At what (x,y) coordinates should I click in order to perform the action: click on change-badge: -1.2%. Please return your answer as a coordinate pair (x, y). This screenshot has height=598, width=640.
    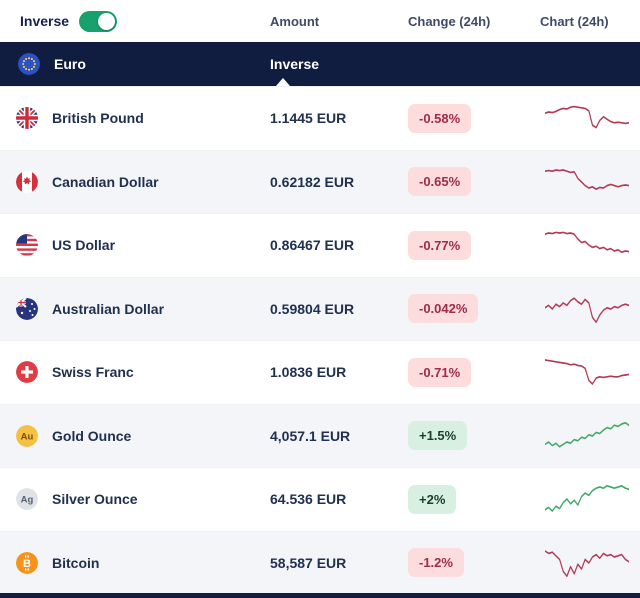
    Looking at the image, I should click on (436, 563).